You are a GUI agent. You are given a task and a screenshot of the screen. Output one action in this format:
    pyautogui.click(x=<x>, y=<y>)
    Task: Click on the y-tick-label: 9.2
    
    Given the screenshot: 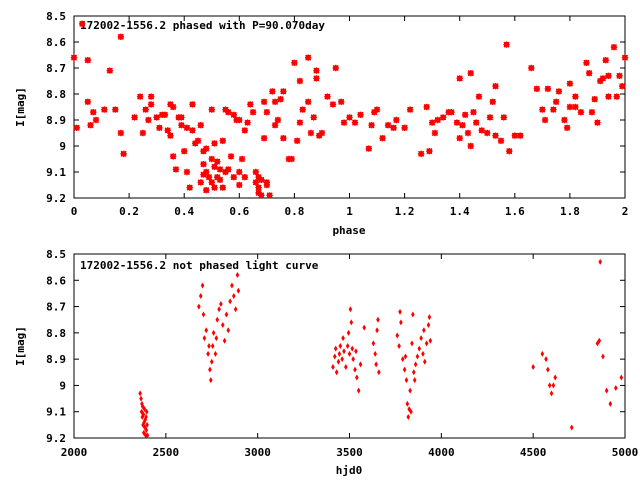 What is the action you would take?
    pyautogui.click(x=56, y=438)
    